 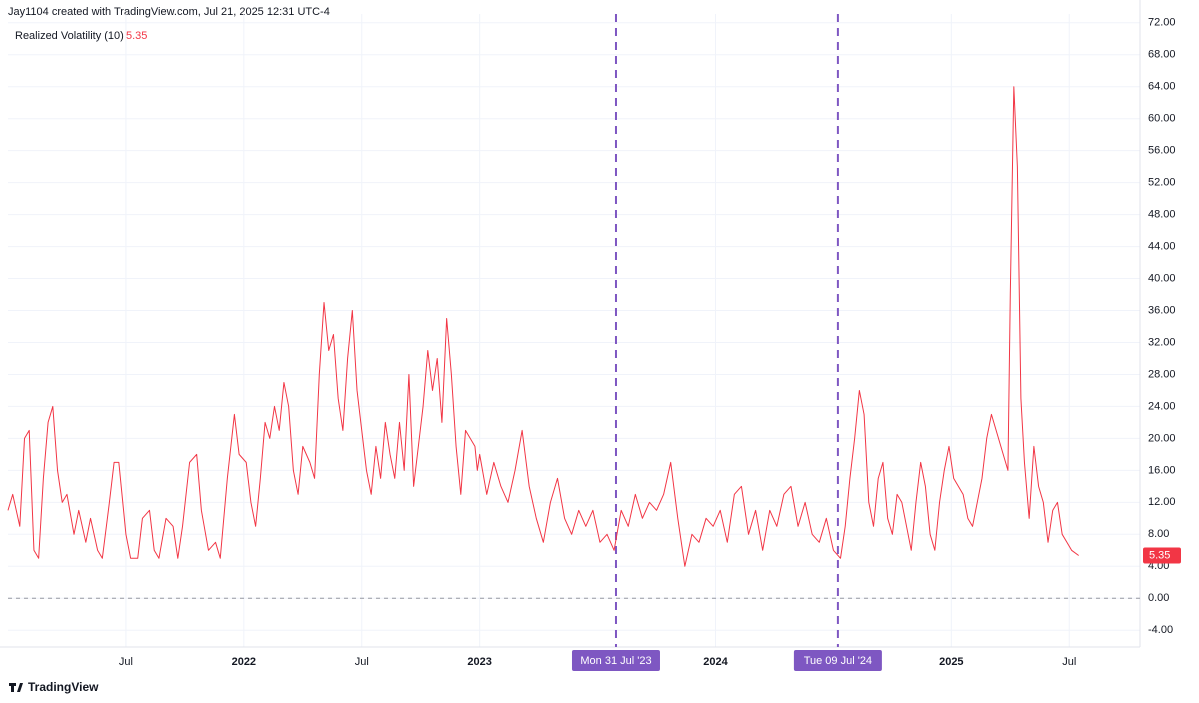 I want to click on y-tick-label: 32.00, so click(x=1162, y=342).